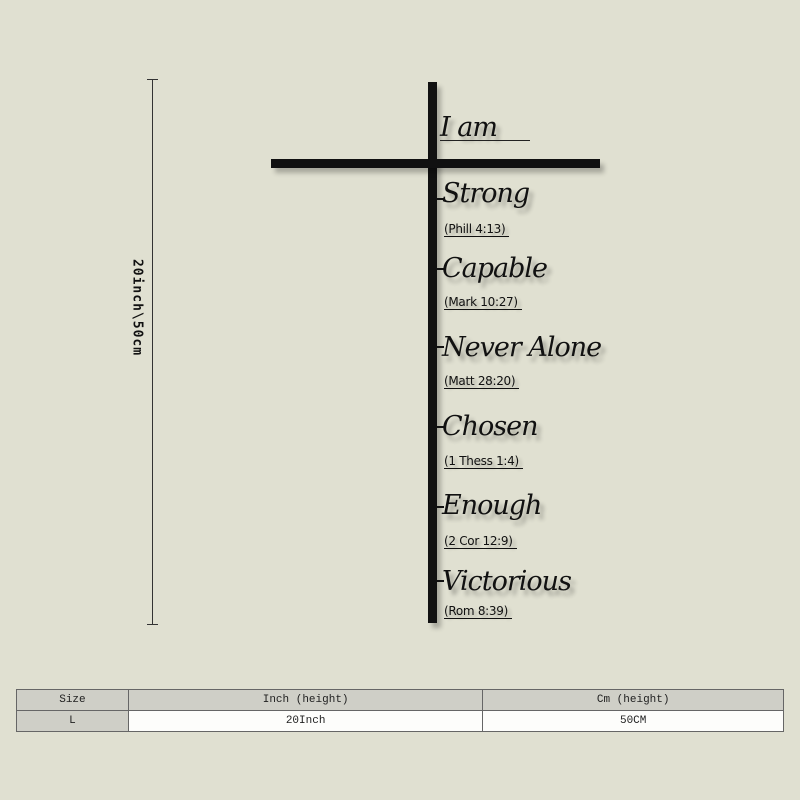 Image resolution: width=800 pixels, height=800 pixels. Describe the element at coordinates (305, 721) in the screenshot. I see `cell-inch: 20Inch` at that location.